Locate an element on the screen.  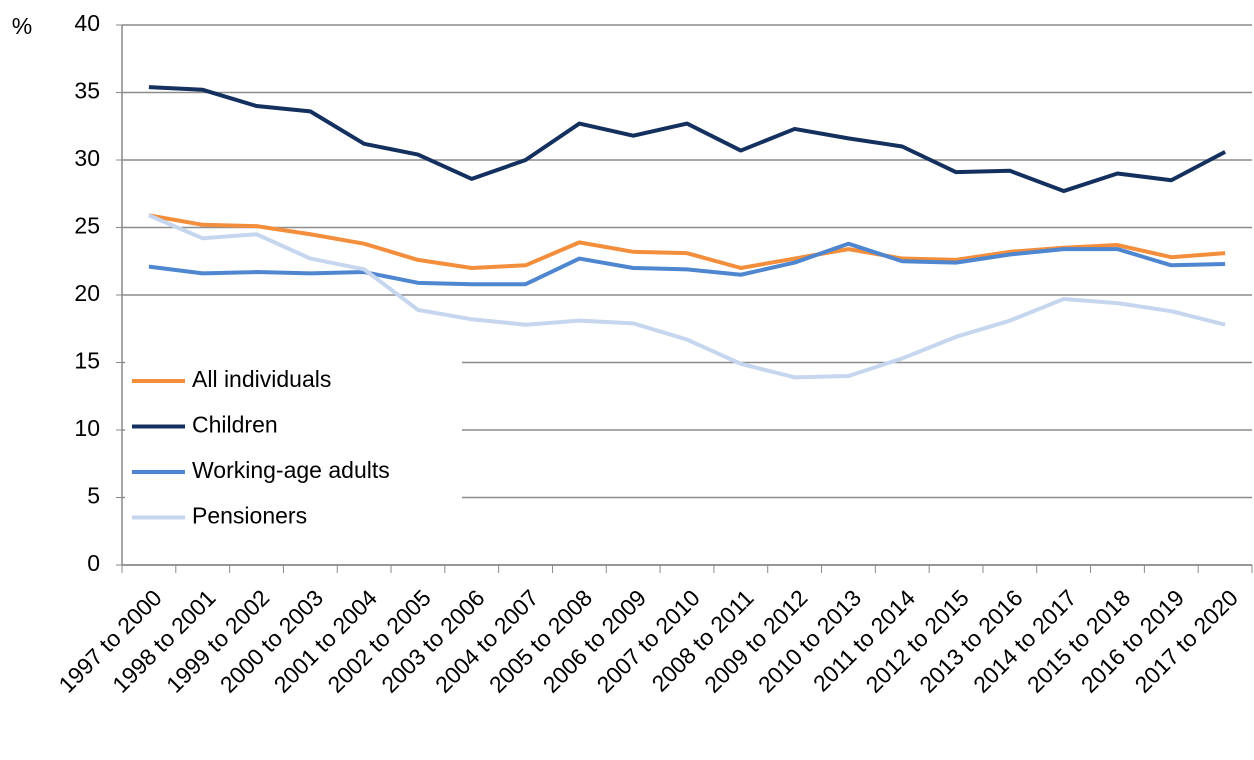
y-tick-label: 15 is located at coordinates (87, 361).